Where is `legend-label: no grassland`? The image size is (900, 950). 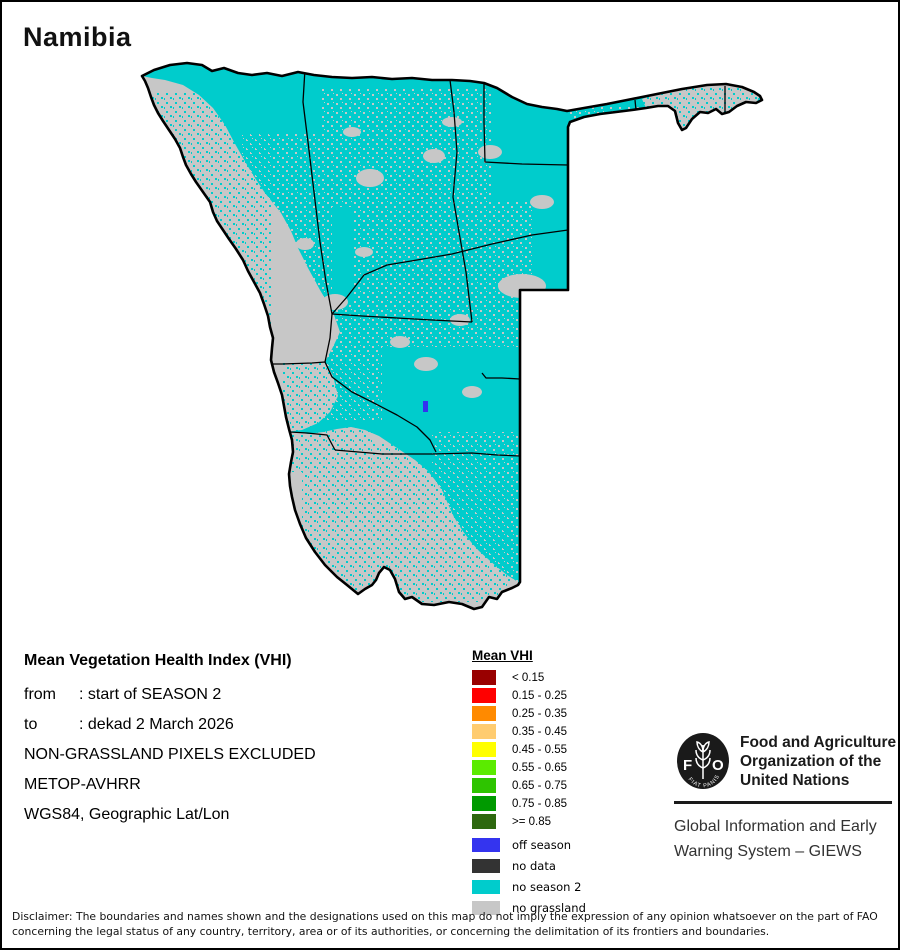 legend-label: no grassland is located at coordinates (549, 908).